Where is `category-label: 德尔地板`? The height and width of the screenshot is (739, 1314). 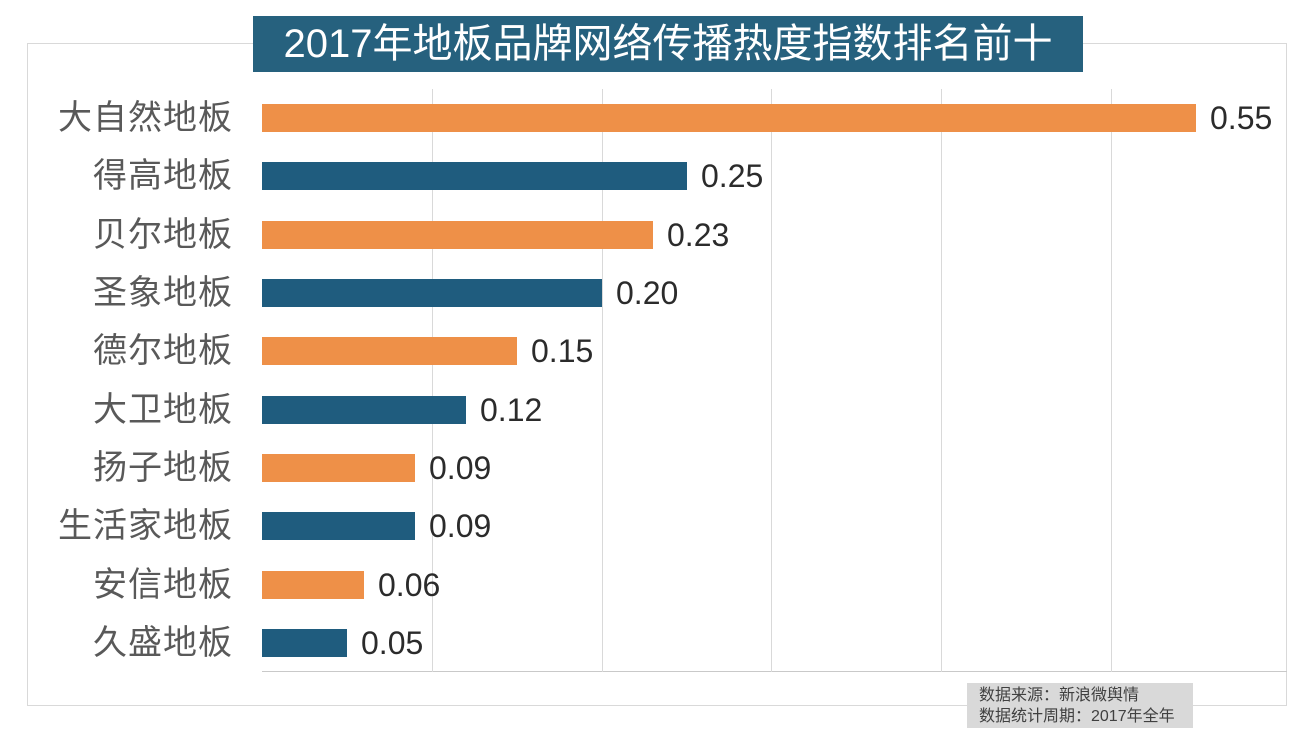
category-label: 德尔地板 is located at coordinates (163, 351).